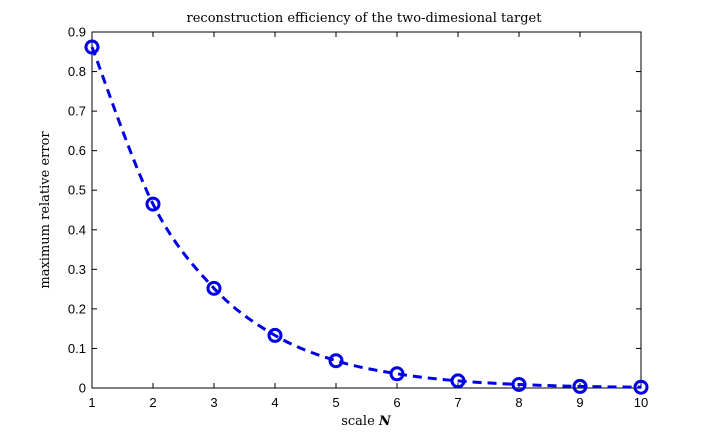  What do you see at coordinates (274, 402) in the screenshot?
I see `x-tick-label: 4` at bounding box center [274, 402].